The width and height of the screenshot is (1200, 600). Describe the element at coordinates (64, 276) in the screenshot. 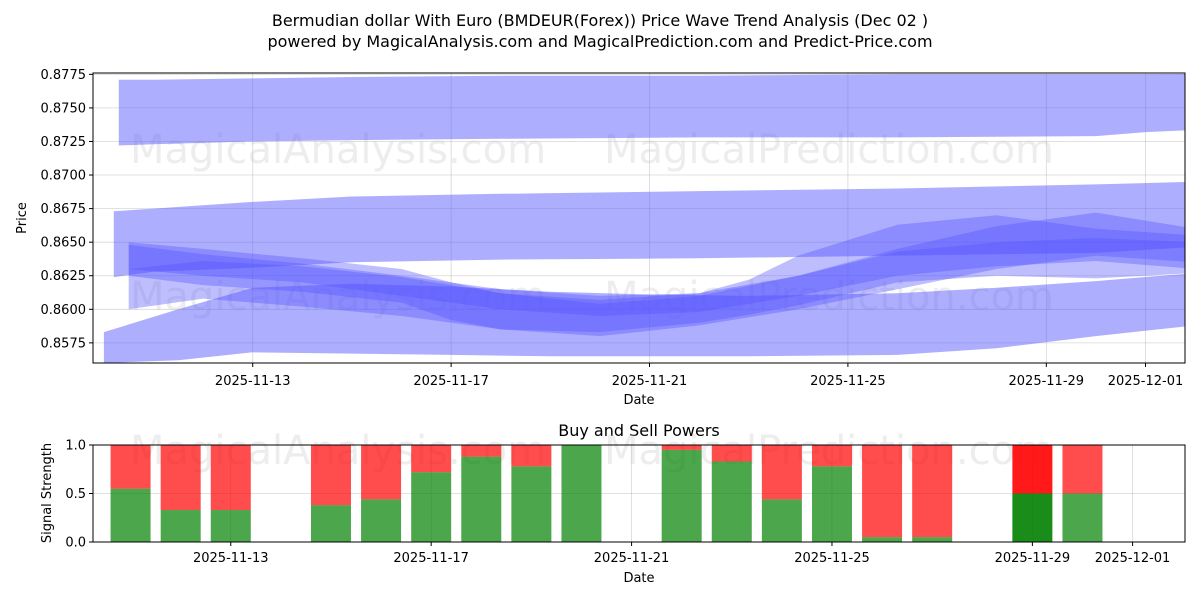

I see `price-y-tick-label: 0.8625` at that location.